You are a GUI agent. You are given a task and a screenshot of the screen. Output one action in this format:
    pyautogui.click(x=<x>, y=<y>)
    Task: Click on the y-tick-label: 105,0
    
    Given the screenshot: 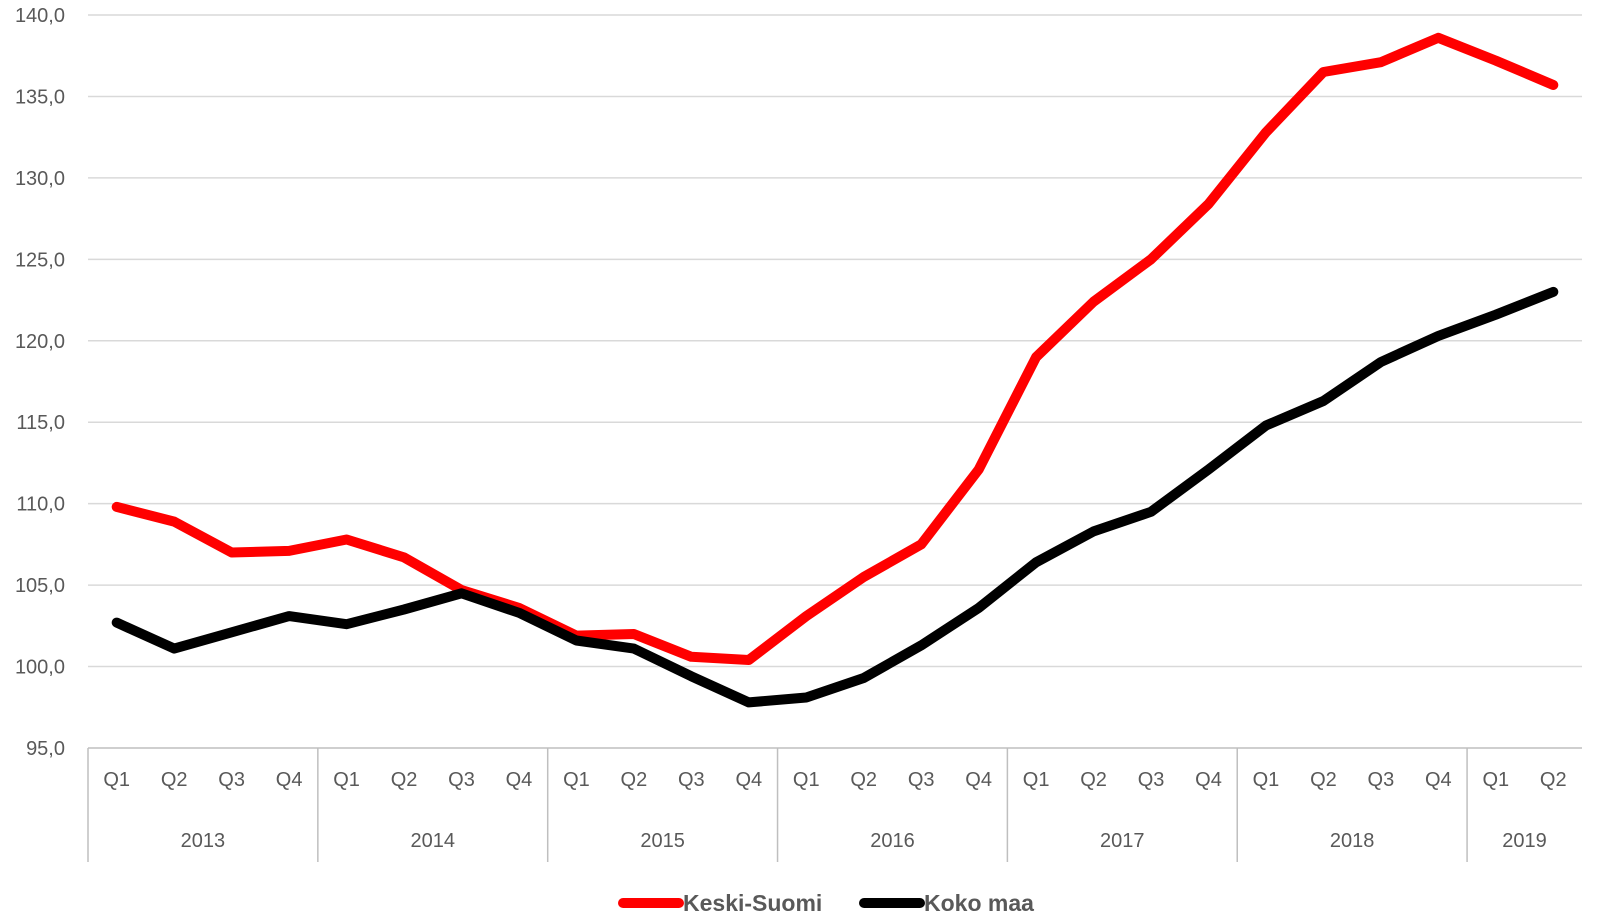 What is the action you would take?
    pyautogui.click(x=40, y=586)
    